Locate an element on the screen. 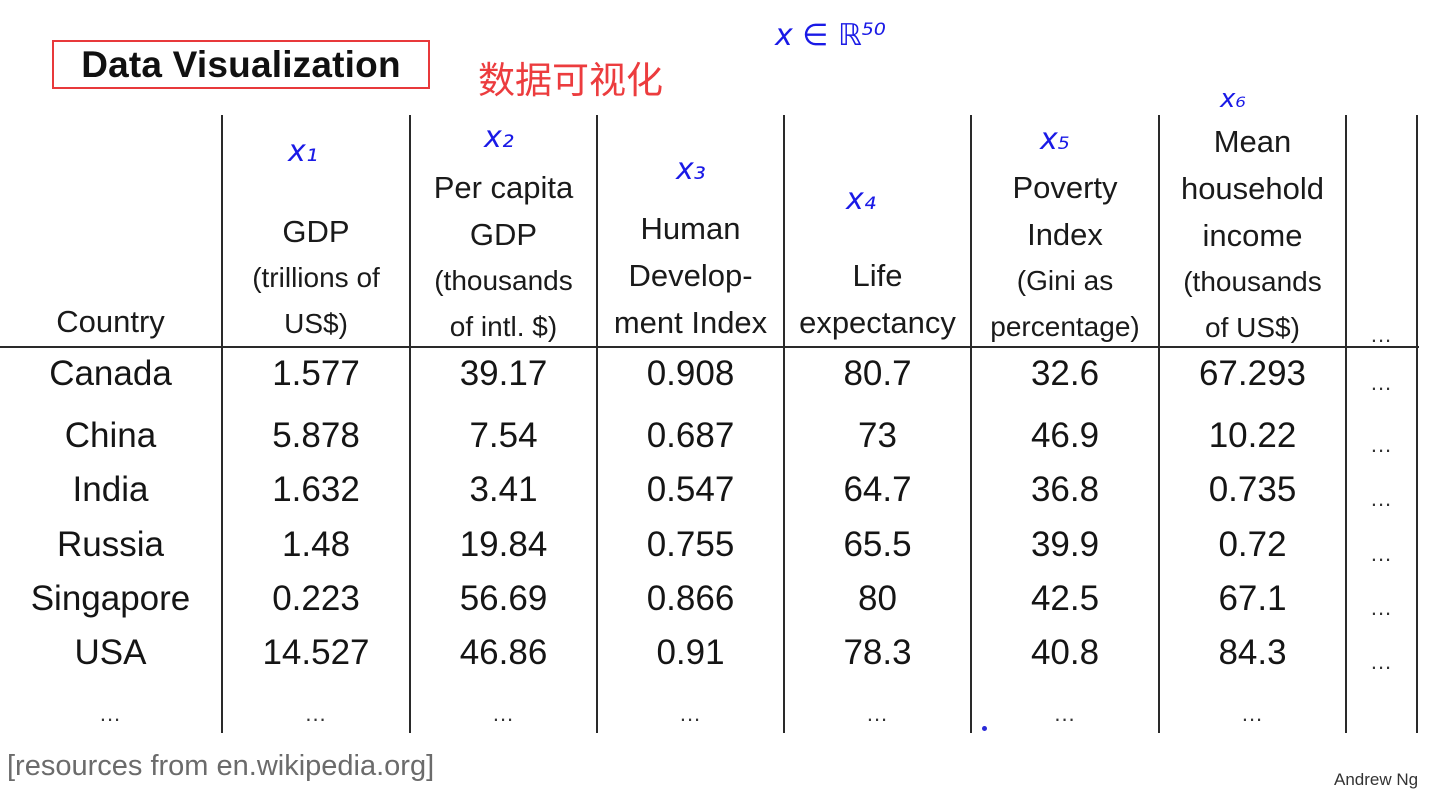 The height and width of the screenshot is (801, 1451). cell-country: Canada is located at coordinates (110, 373).